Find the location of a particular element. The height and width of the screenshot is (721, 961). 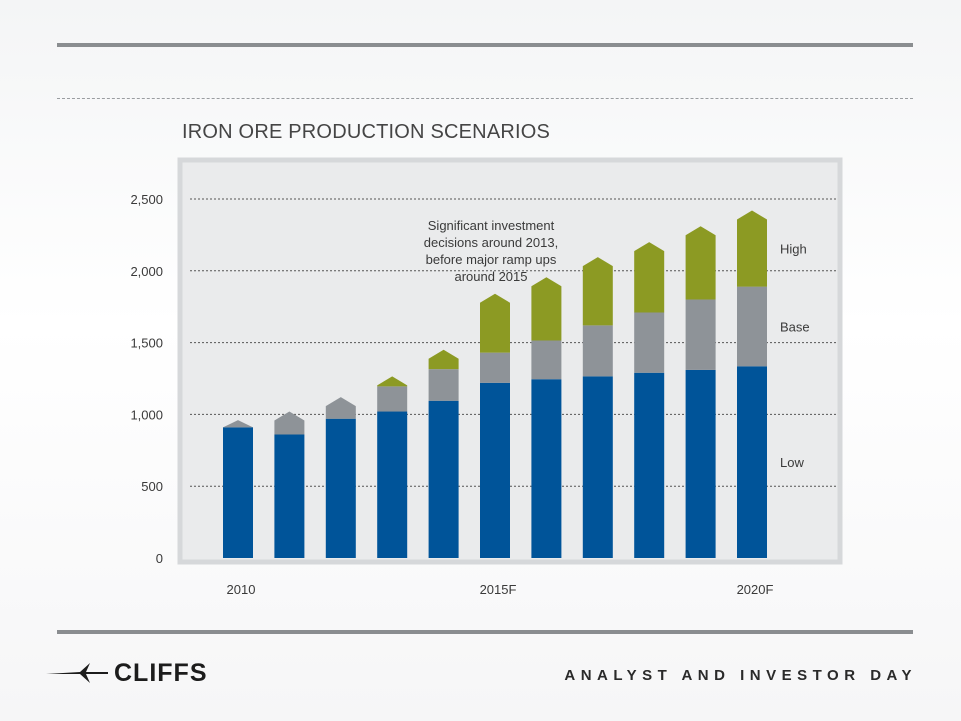

y-tick-label: 1,500 is located at coordinates (146, 343).